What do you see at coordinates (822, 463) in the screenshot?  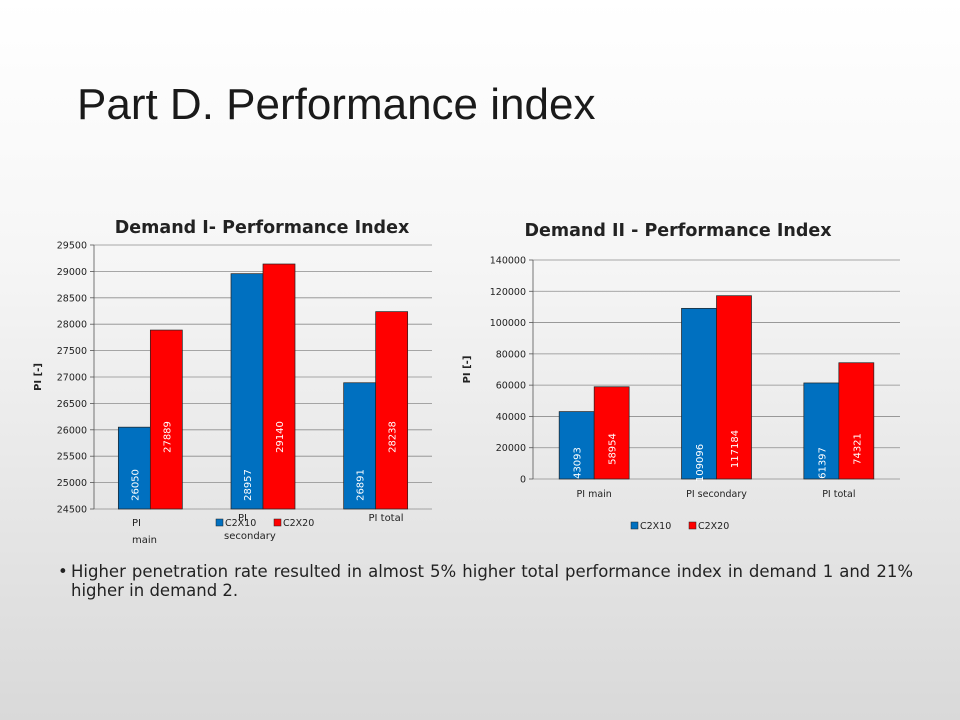 I see `data-label: 61397` at bounding box center [822, 463].